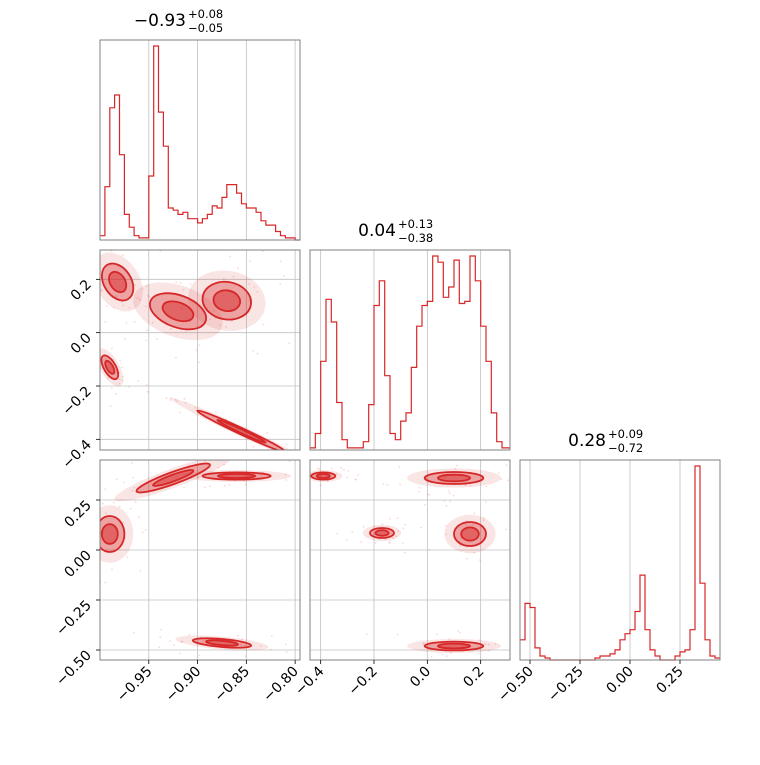 The width and height of the screenshot is (760, 765). I want to click on hist-2-title-median: 0.28, so click(587, 441).